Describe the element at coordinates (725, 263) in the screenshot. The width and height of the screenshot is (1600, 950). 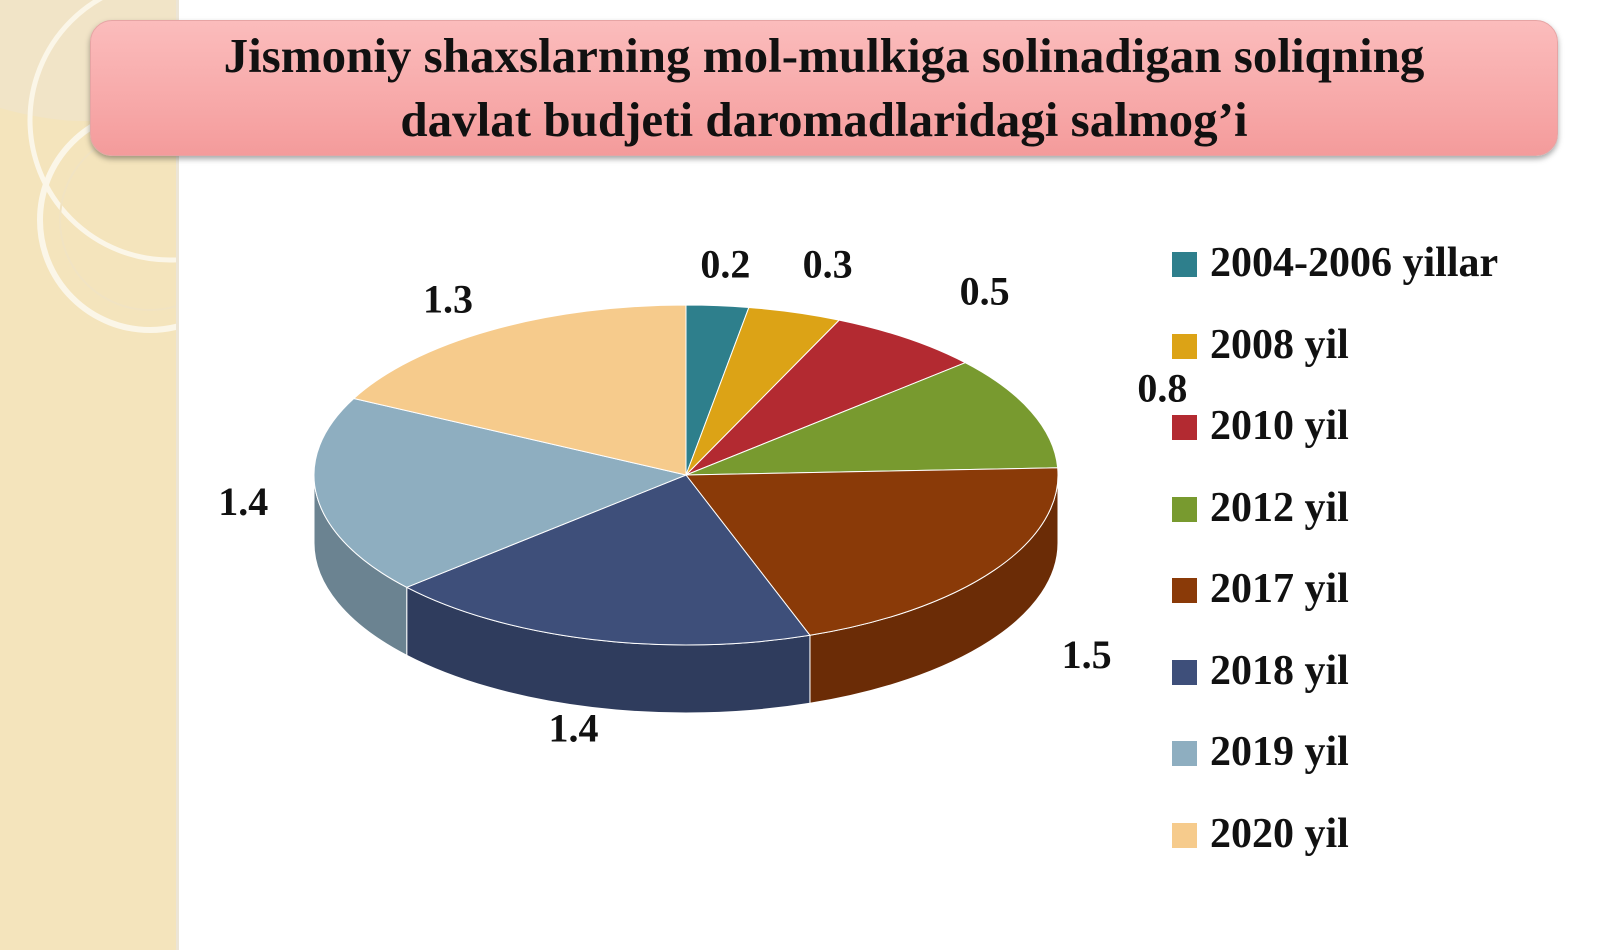
I see `data-label-2004-2006-yillar: 0.2` at that location.